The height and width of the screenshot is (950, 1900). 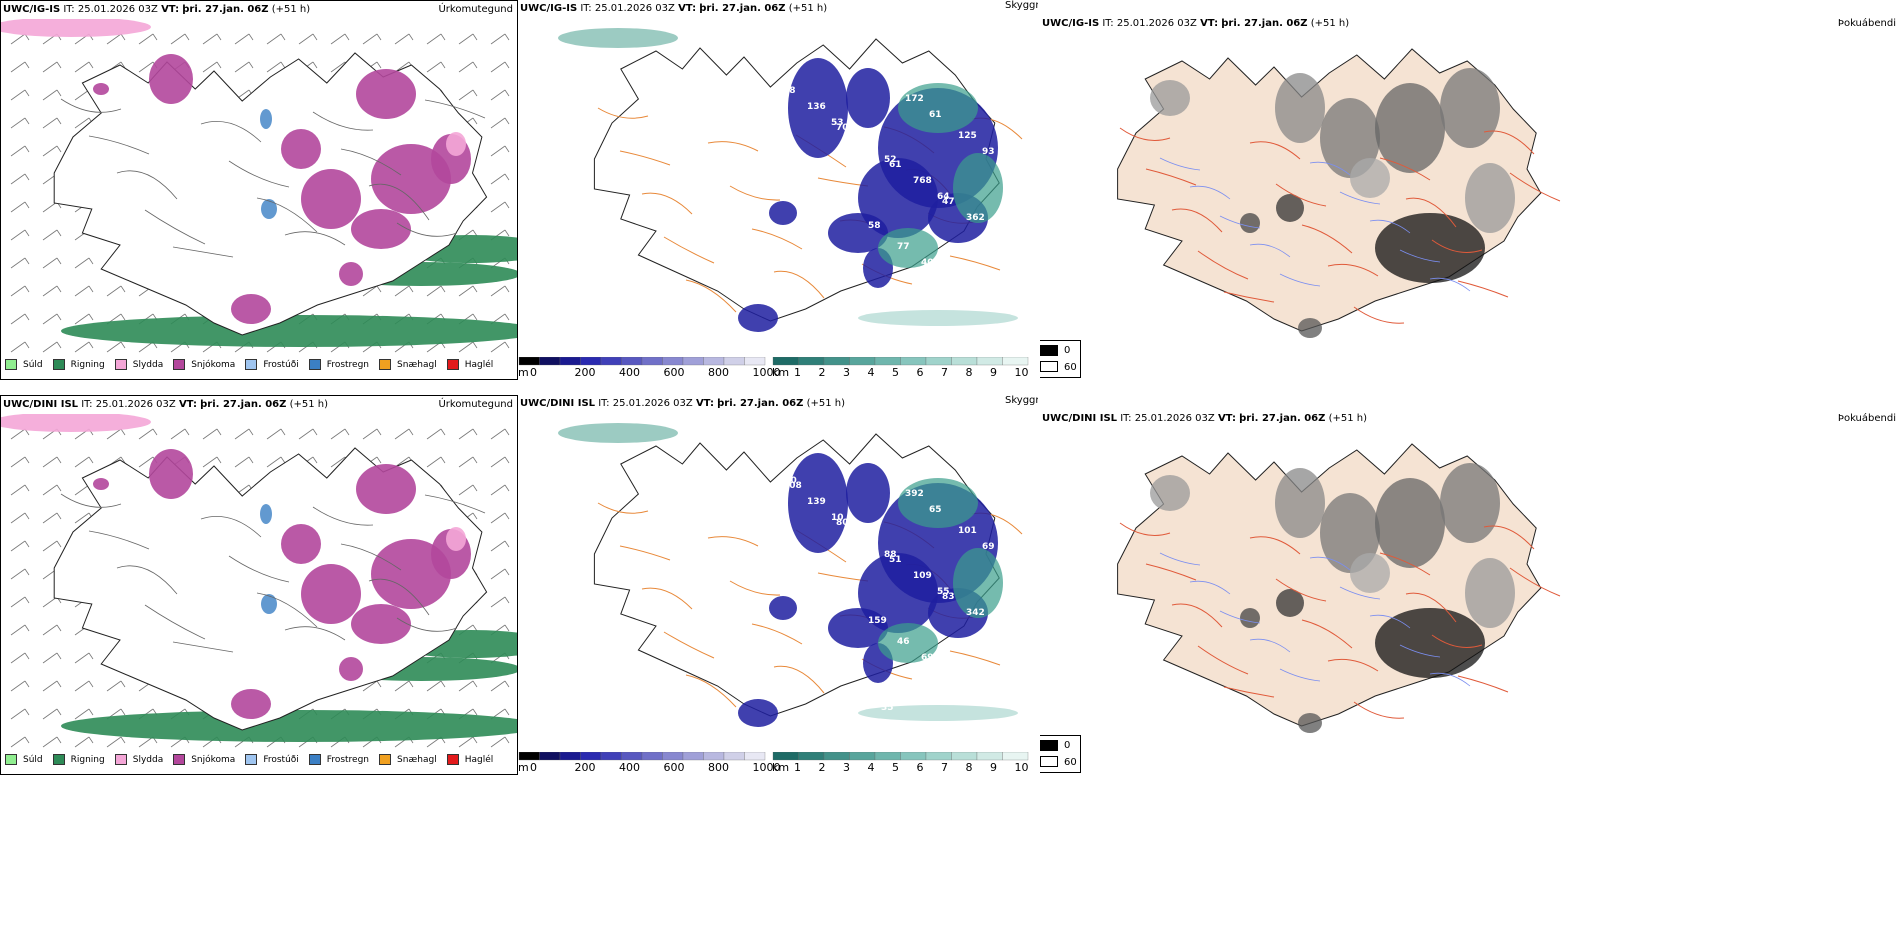 I want to click on cloud-base-label: 77, so click(x=903, y=247).